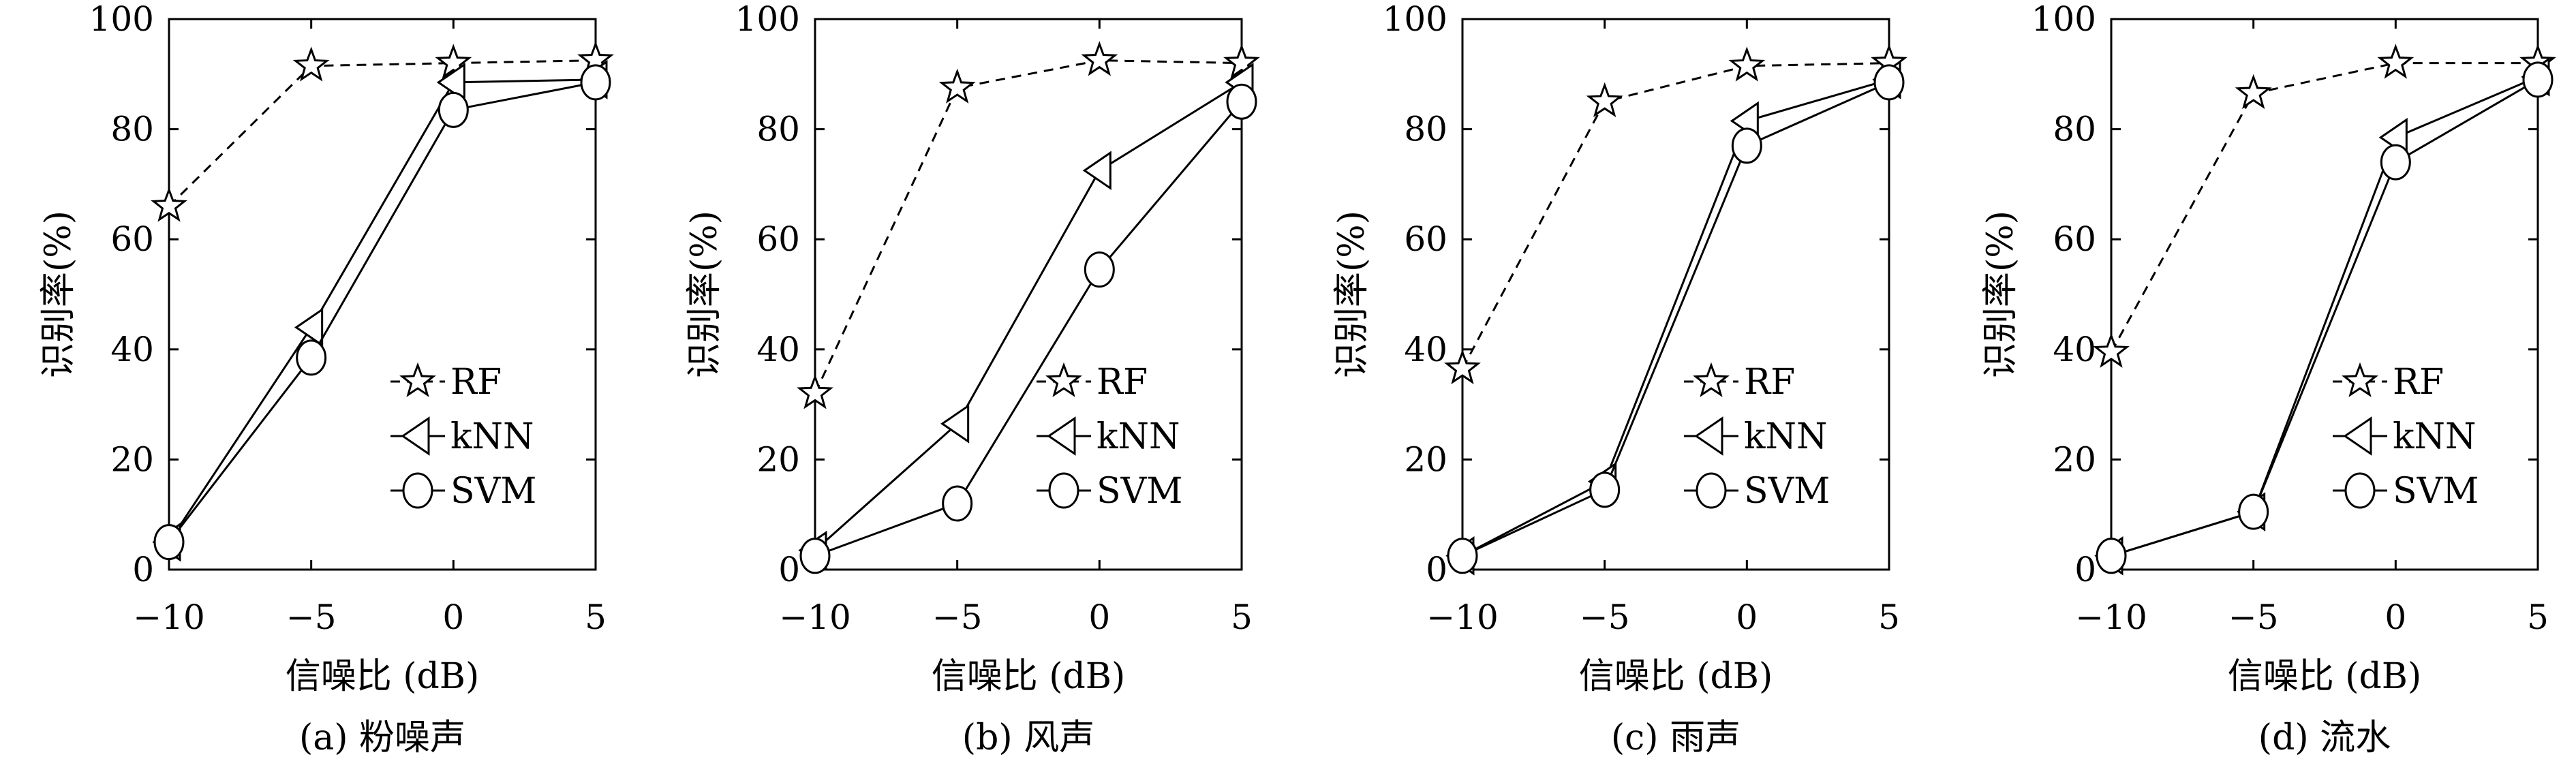 The width and height of the screenshot is (2576, 774). I want to click on panel-caption: (d) 流水, so click(2324, 737).